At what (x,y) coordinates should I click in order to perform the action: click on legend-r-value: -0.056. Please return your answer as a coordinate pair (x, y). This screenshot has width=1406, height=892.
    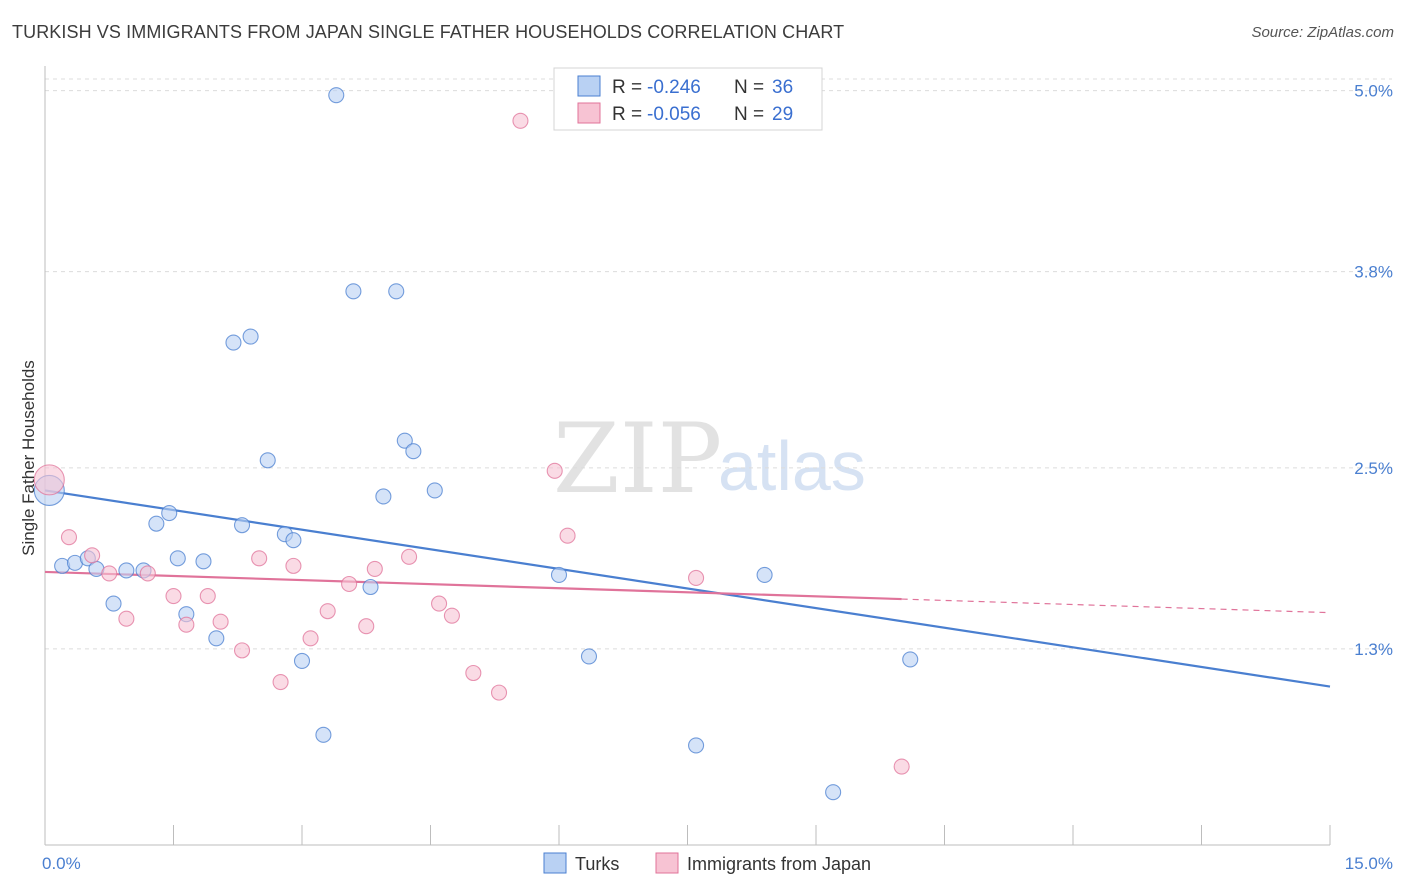
    Looking at the image, I should click on (674, 114).